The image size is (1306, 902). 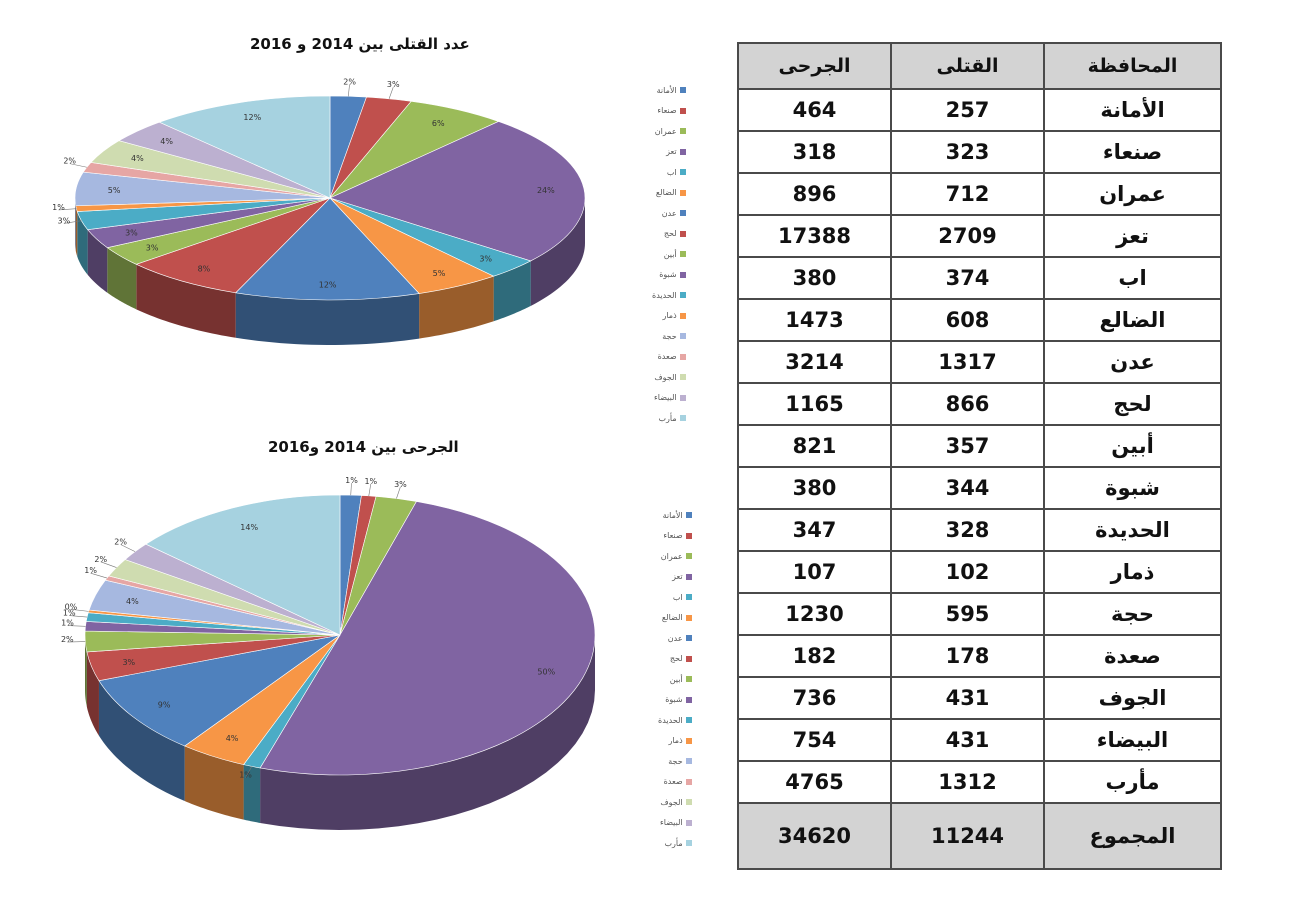 What do you see at coordinates (675, 720) in the screenshot?
I see `legend-item: الحديدة` at bounding box center [675, 720].